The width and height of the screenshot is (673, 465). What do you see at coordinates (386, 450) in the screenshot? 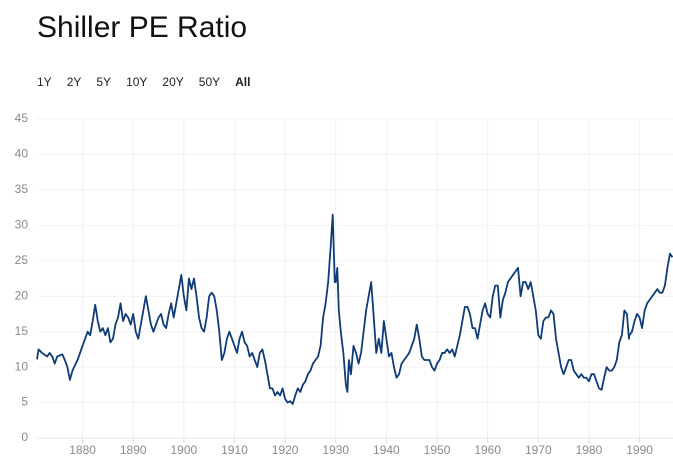
I see `x-tick-label: 1940` at bounding box center [386, 450].